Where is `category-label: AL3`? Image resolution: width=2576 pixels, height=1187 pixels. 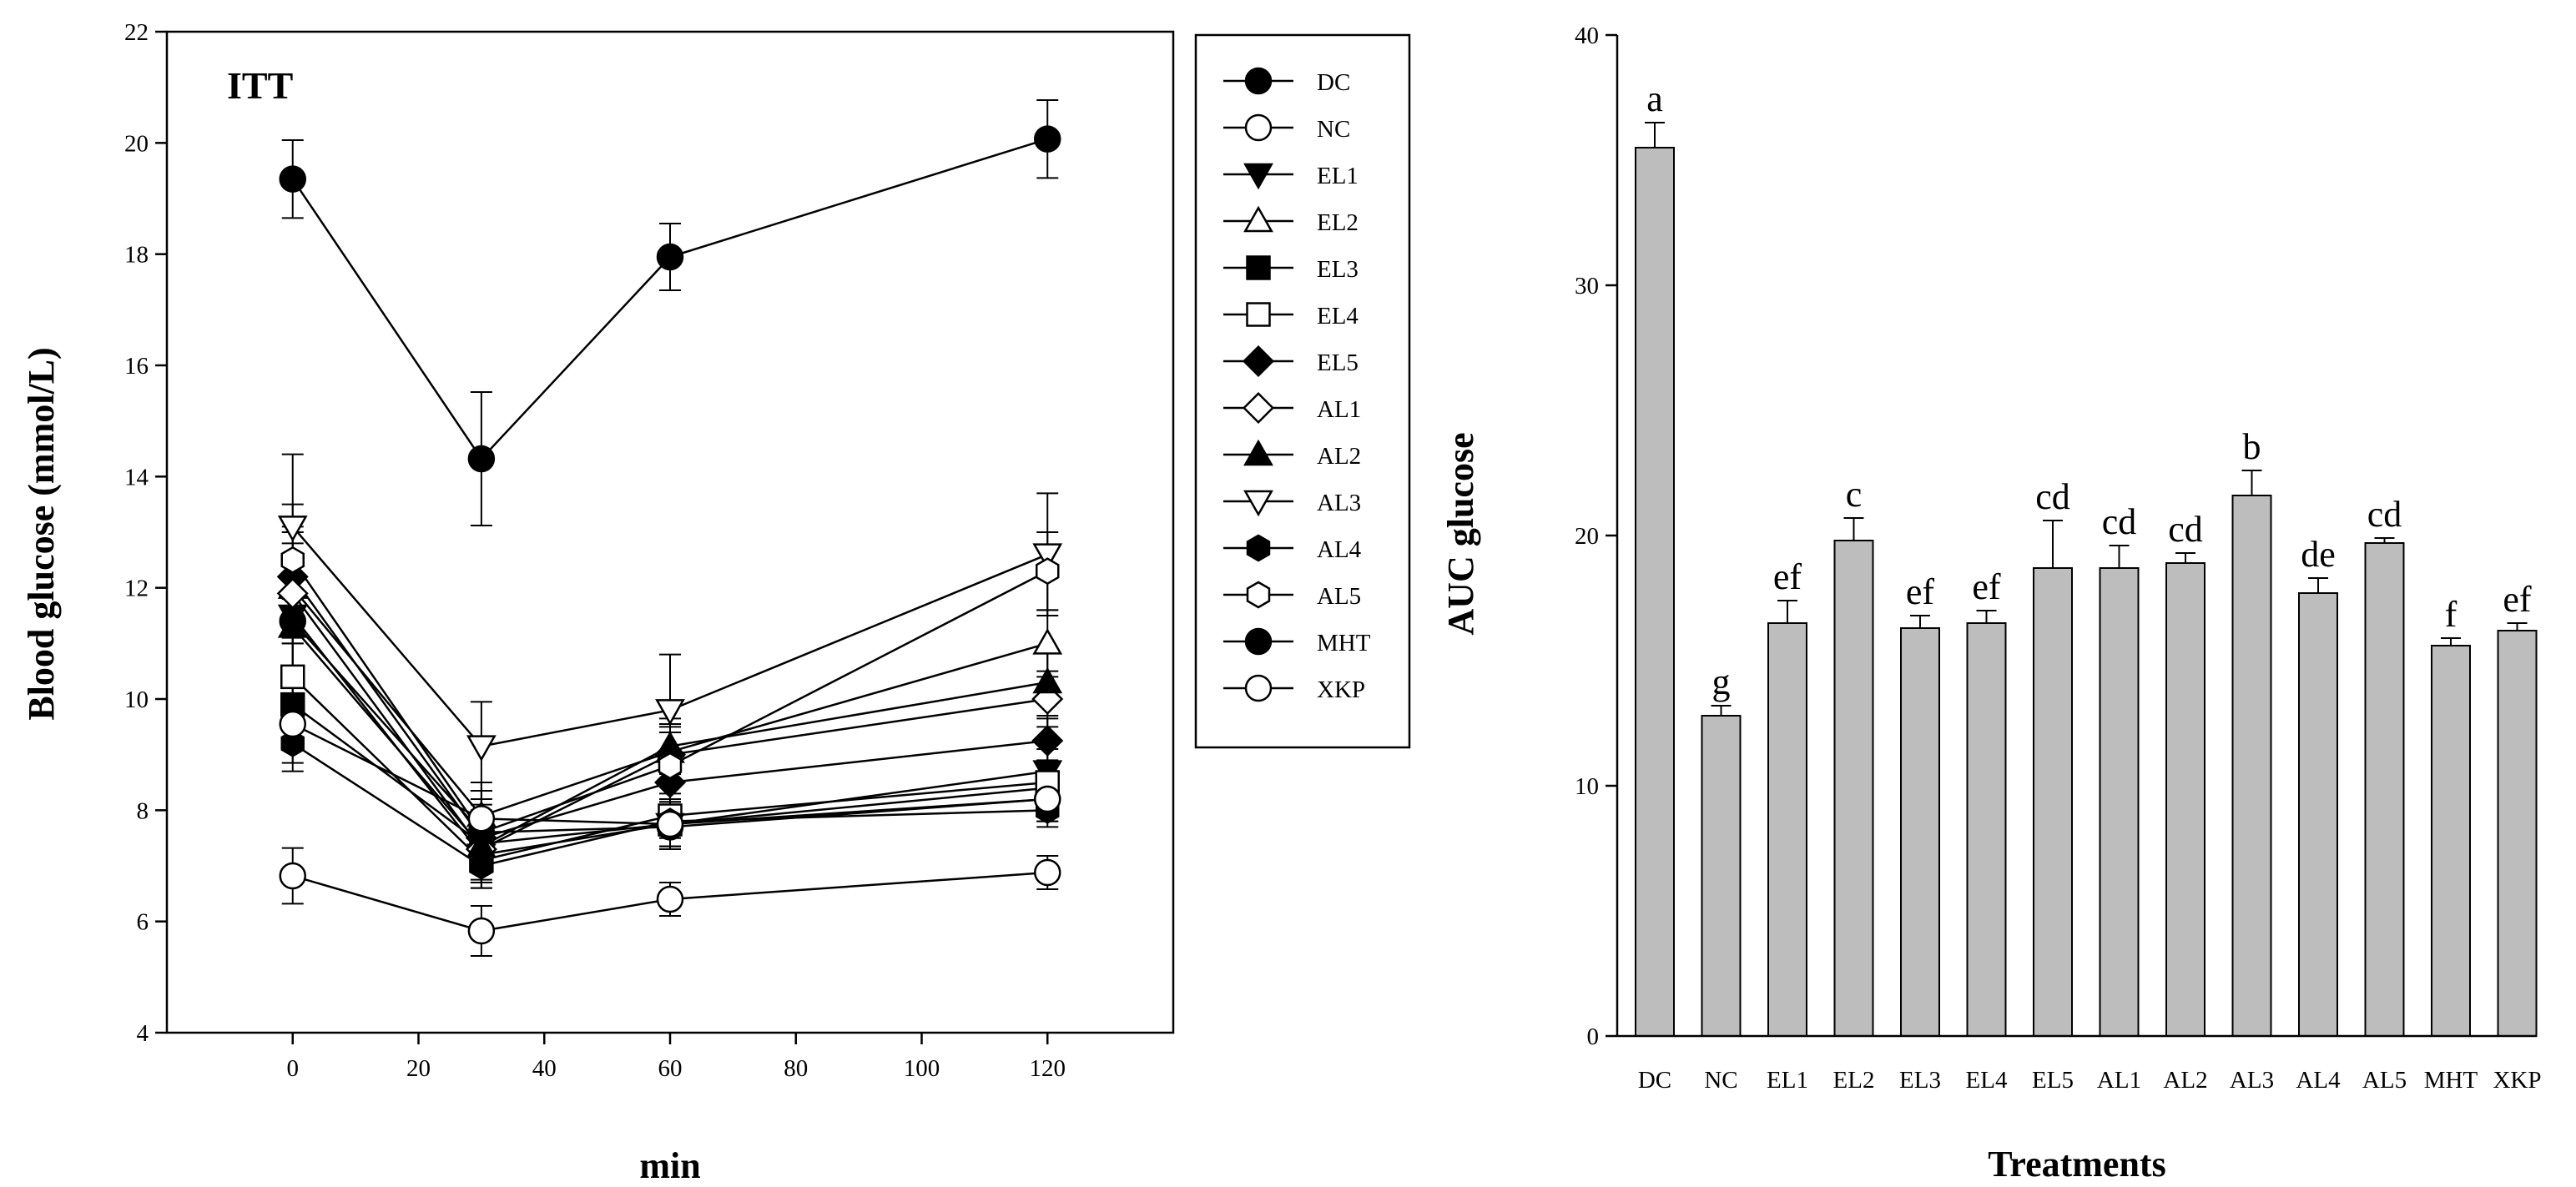
category-label: AL3 is located at coordinates (2252, 1080).